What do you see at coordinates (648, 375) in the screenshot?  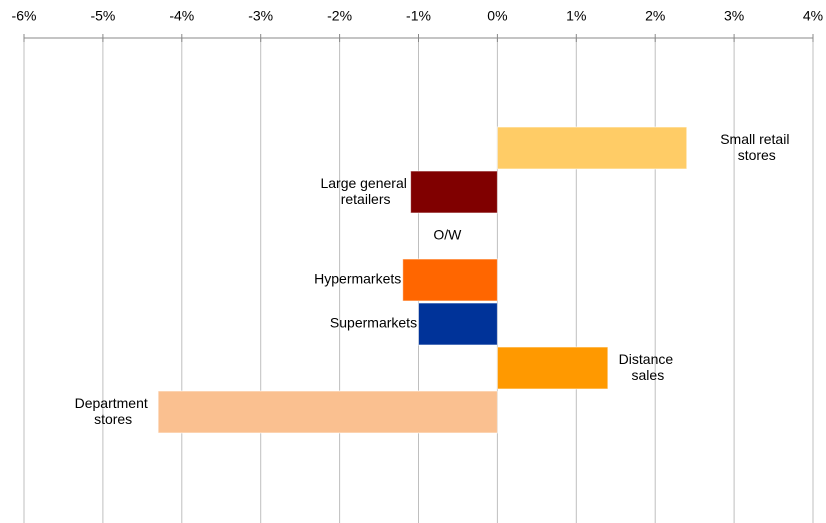 I see `label-line: sales` at bounding box center [648, 375].